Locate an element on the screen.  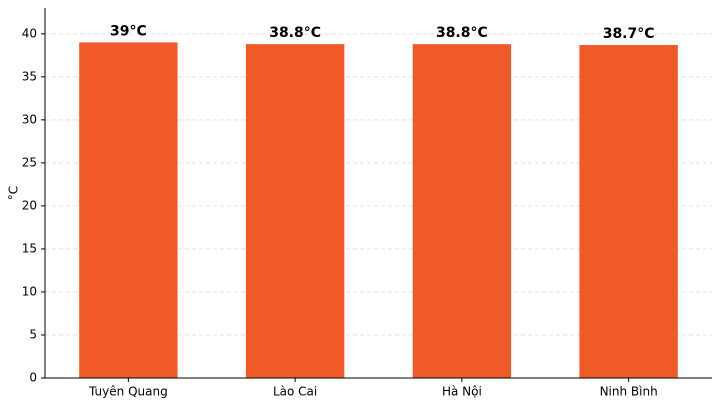
x-tick-label: Lào Cai is located at coordinates (295, 392).